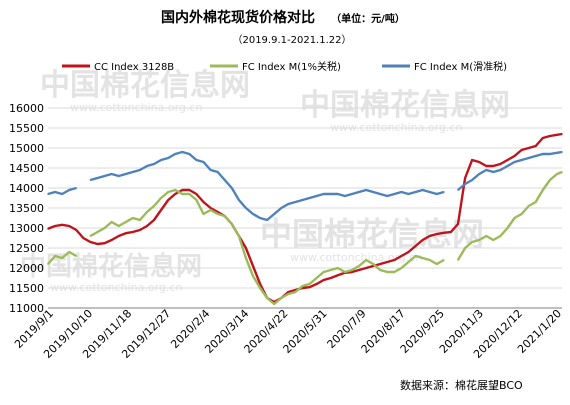 The width and height of the screenshot is (570, 405). I want to click on y-tick-label: 13500, so click(26, 208).